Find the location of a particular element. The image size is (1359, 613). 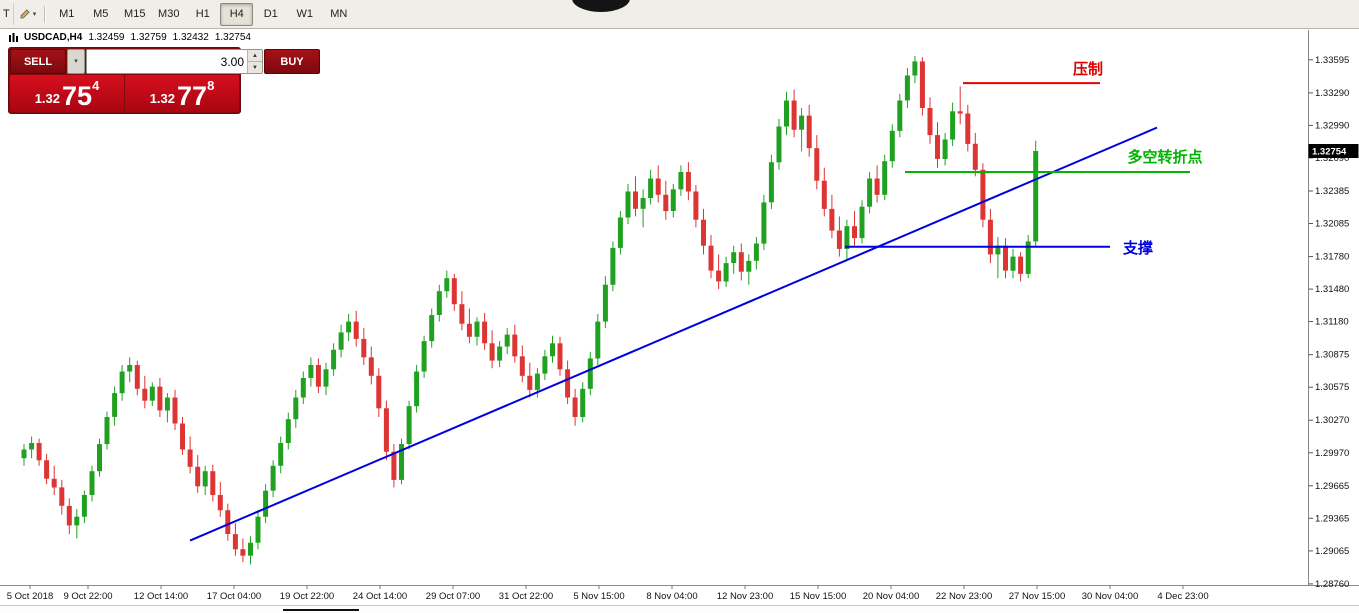

price-axis-label: 1.30270 is located at coordinates (1332, 420).